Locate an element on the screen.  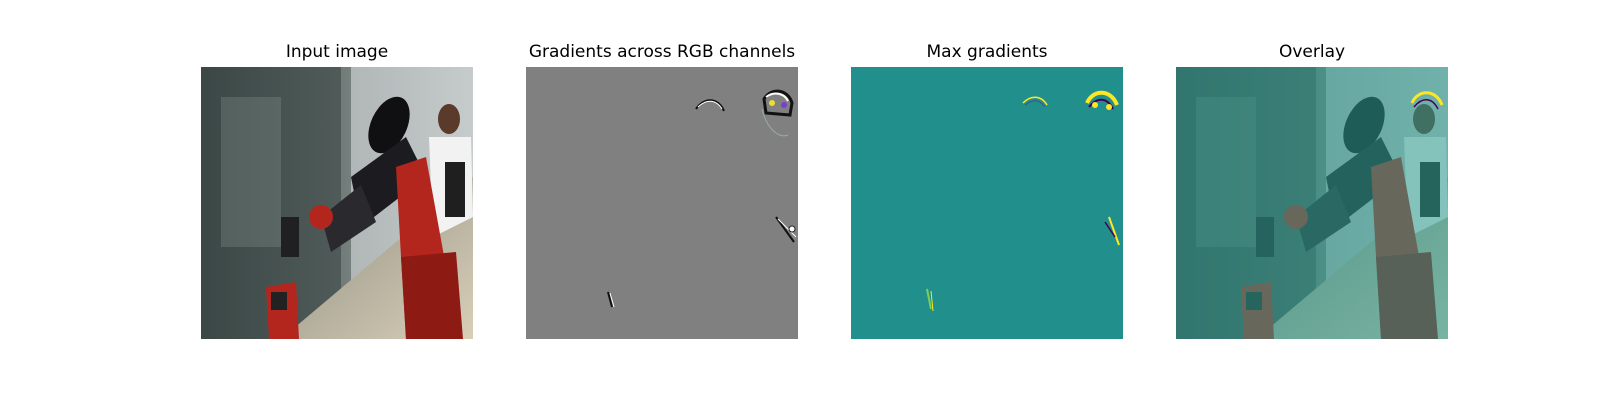
panel-title: Input image is located at coordinates (337, 52).